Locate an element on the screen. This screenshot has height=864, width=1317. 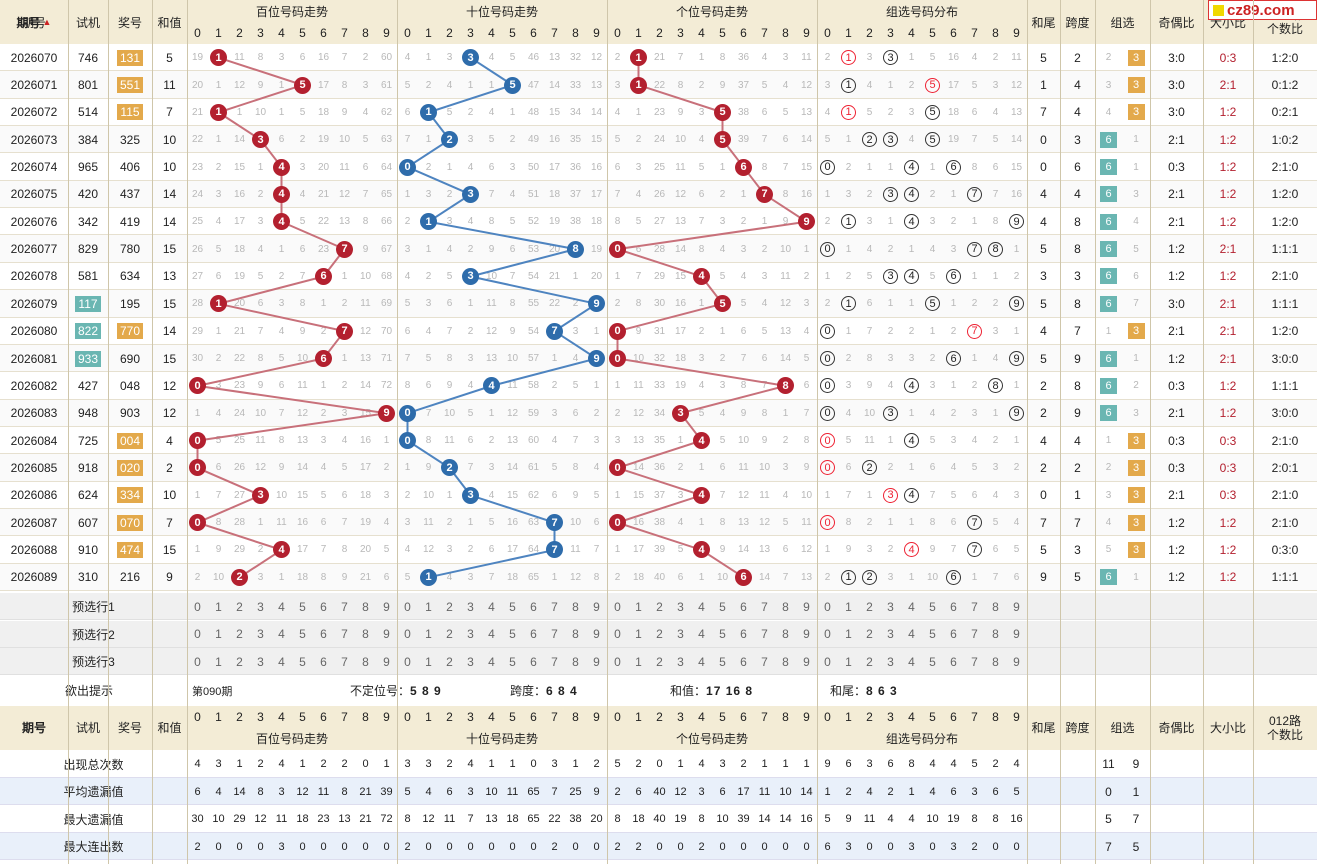
sort-icon: ▲ is located at coordinates (47, 22).